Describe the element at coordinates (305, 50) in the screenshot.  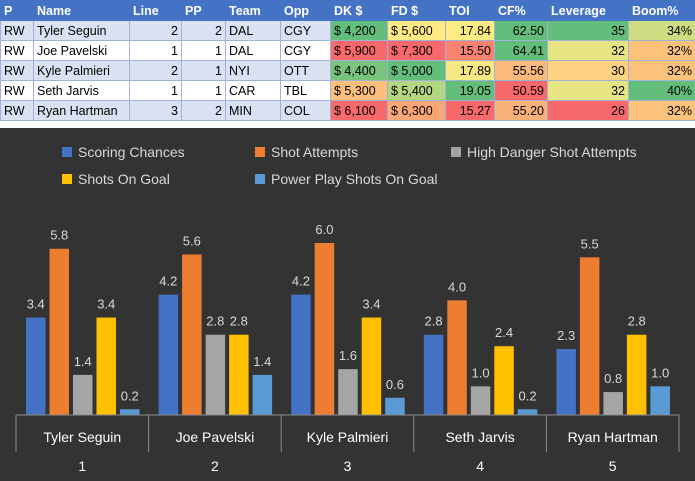
I see `cell-opp: CGY` at that location.